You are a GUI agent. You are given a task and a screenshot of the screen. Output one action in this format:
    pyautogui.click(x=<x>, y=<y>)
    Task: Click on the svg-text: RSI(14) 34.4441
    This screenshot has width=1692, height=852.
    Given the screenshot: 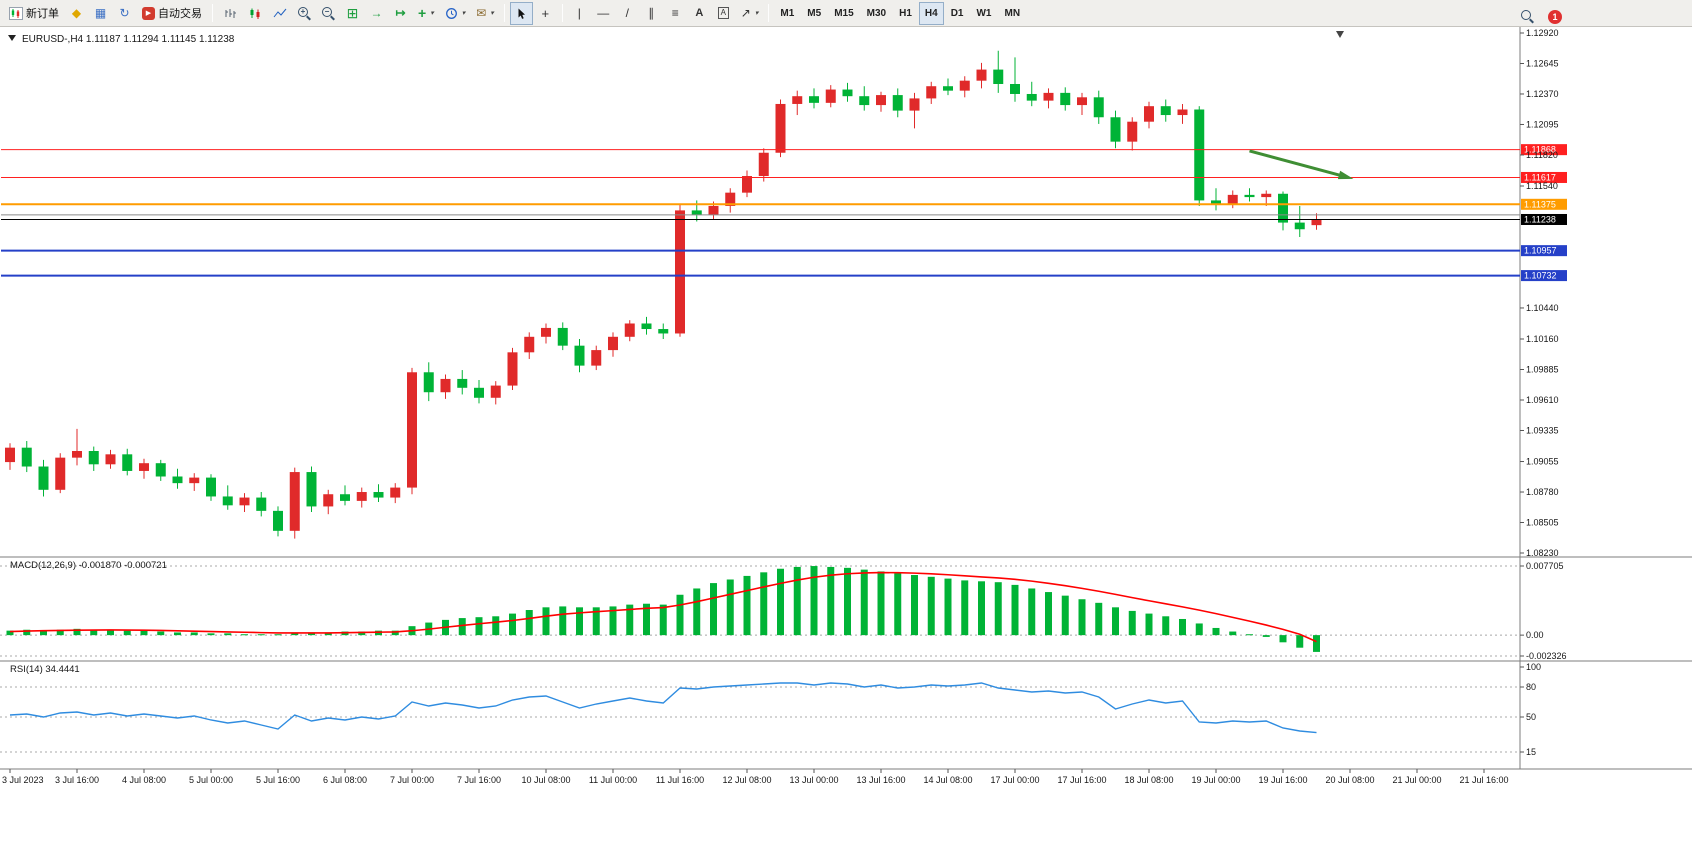 What is the action you would take?
    pyautogui.click(x=45, y=669)
    